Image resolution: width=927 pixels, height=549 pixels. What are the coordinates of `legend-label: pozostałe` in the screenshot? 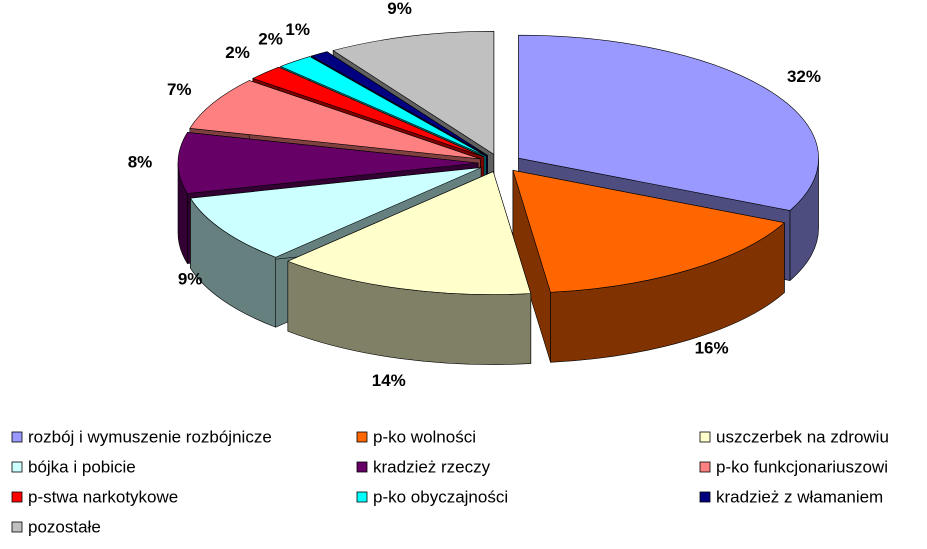 It's located at (64, 526).